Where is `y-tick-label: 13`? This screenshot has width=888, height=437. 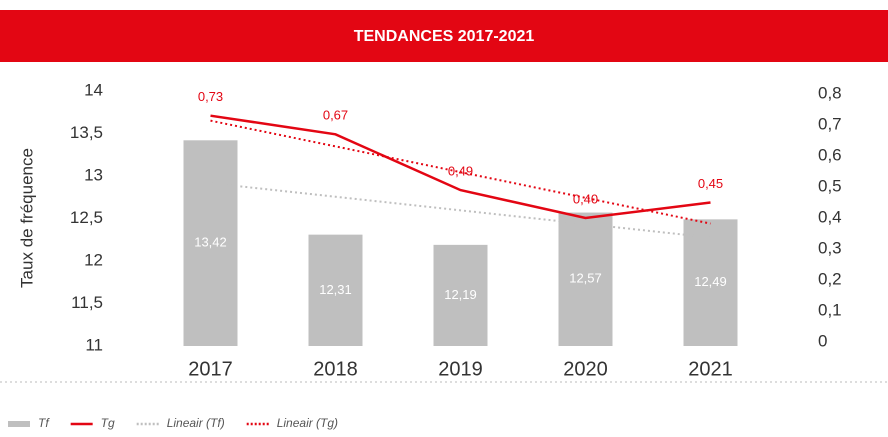 y-tick-label: 13 is located at coordinates (93, 174).